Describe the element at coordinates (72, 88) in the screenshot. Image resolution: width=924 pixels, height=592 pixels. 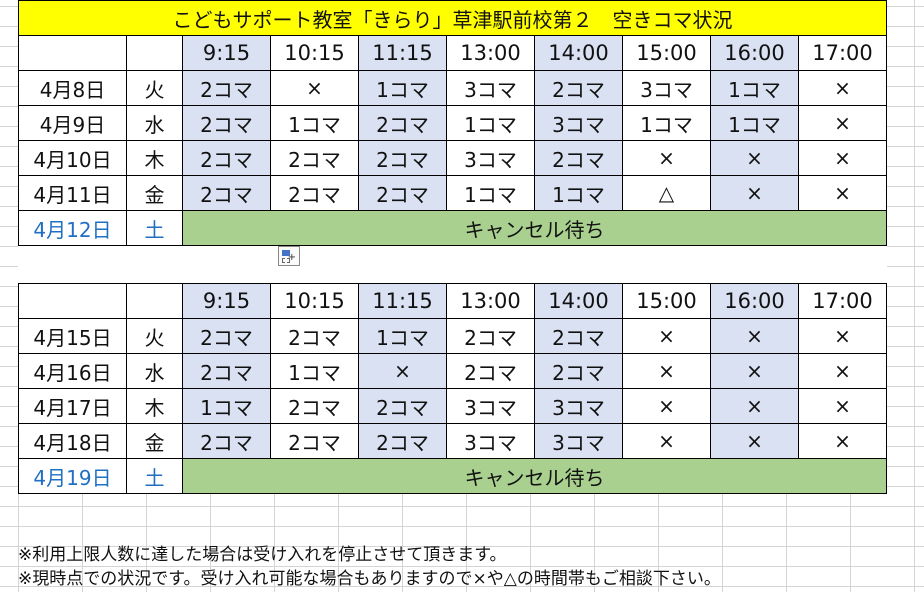
I see `date-cell: 4月8日` at that location.